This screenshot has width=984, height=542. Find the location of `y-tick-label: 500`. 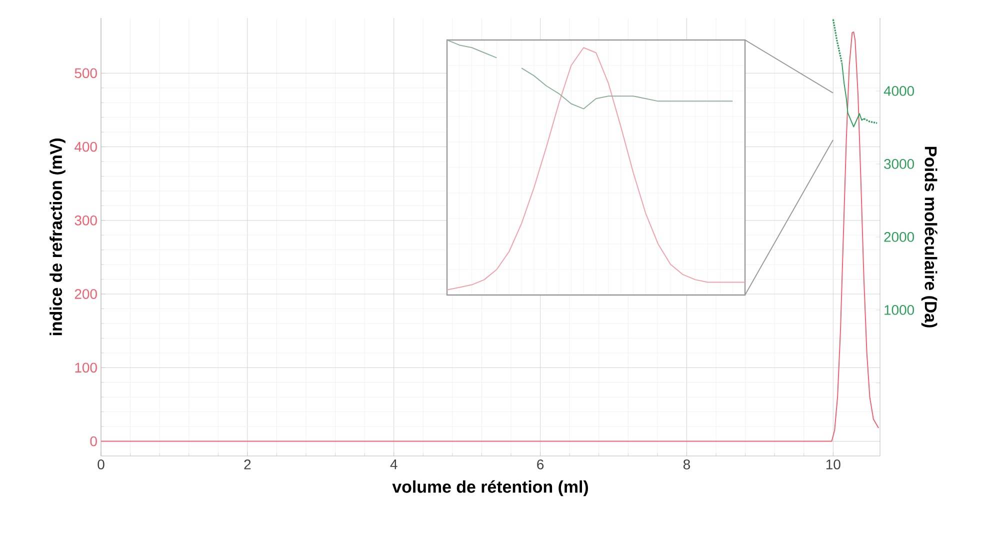

y-tick-label: 500 is located at coordinates (85, 73).